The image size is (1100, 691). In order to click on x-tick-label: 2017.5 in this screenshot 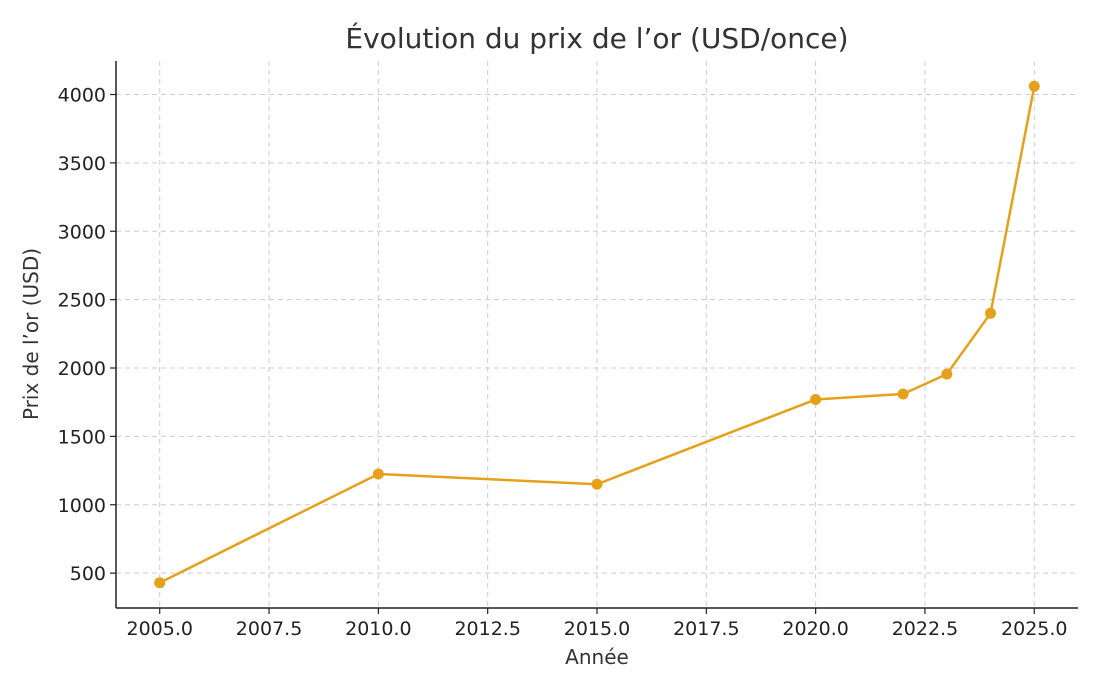, I will do `click(706, 629)`.